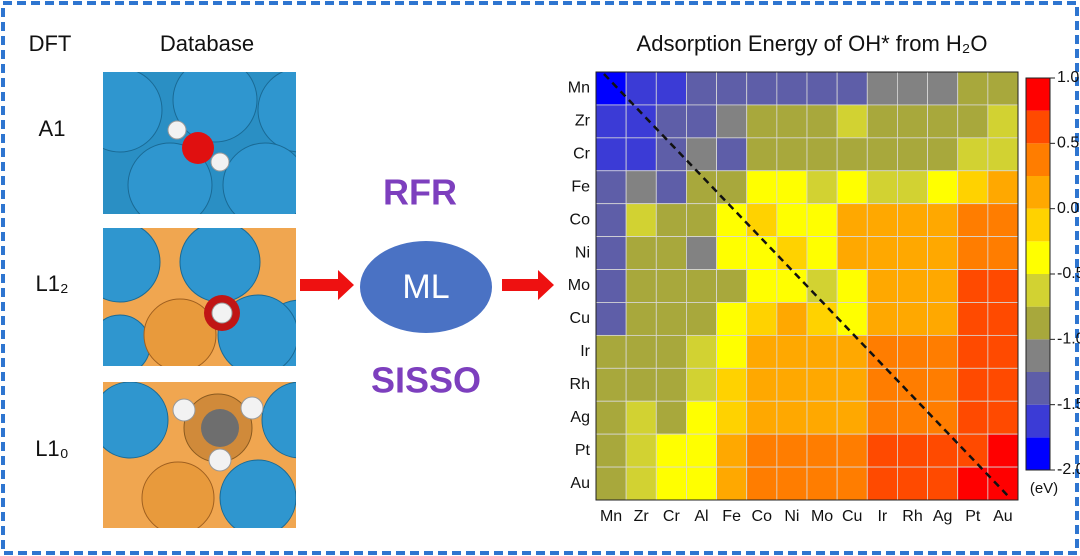  I want to click on column-label: Zr, so click(642, 516).